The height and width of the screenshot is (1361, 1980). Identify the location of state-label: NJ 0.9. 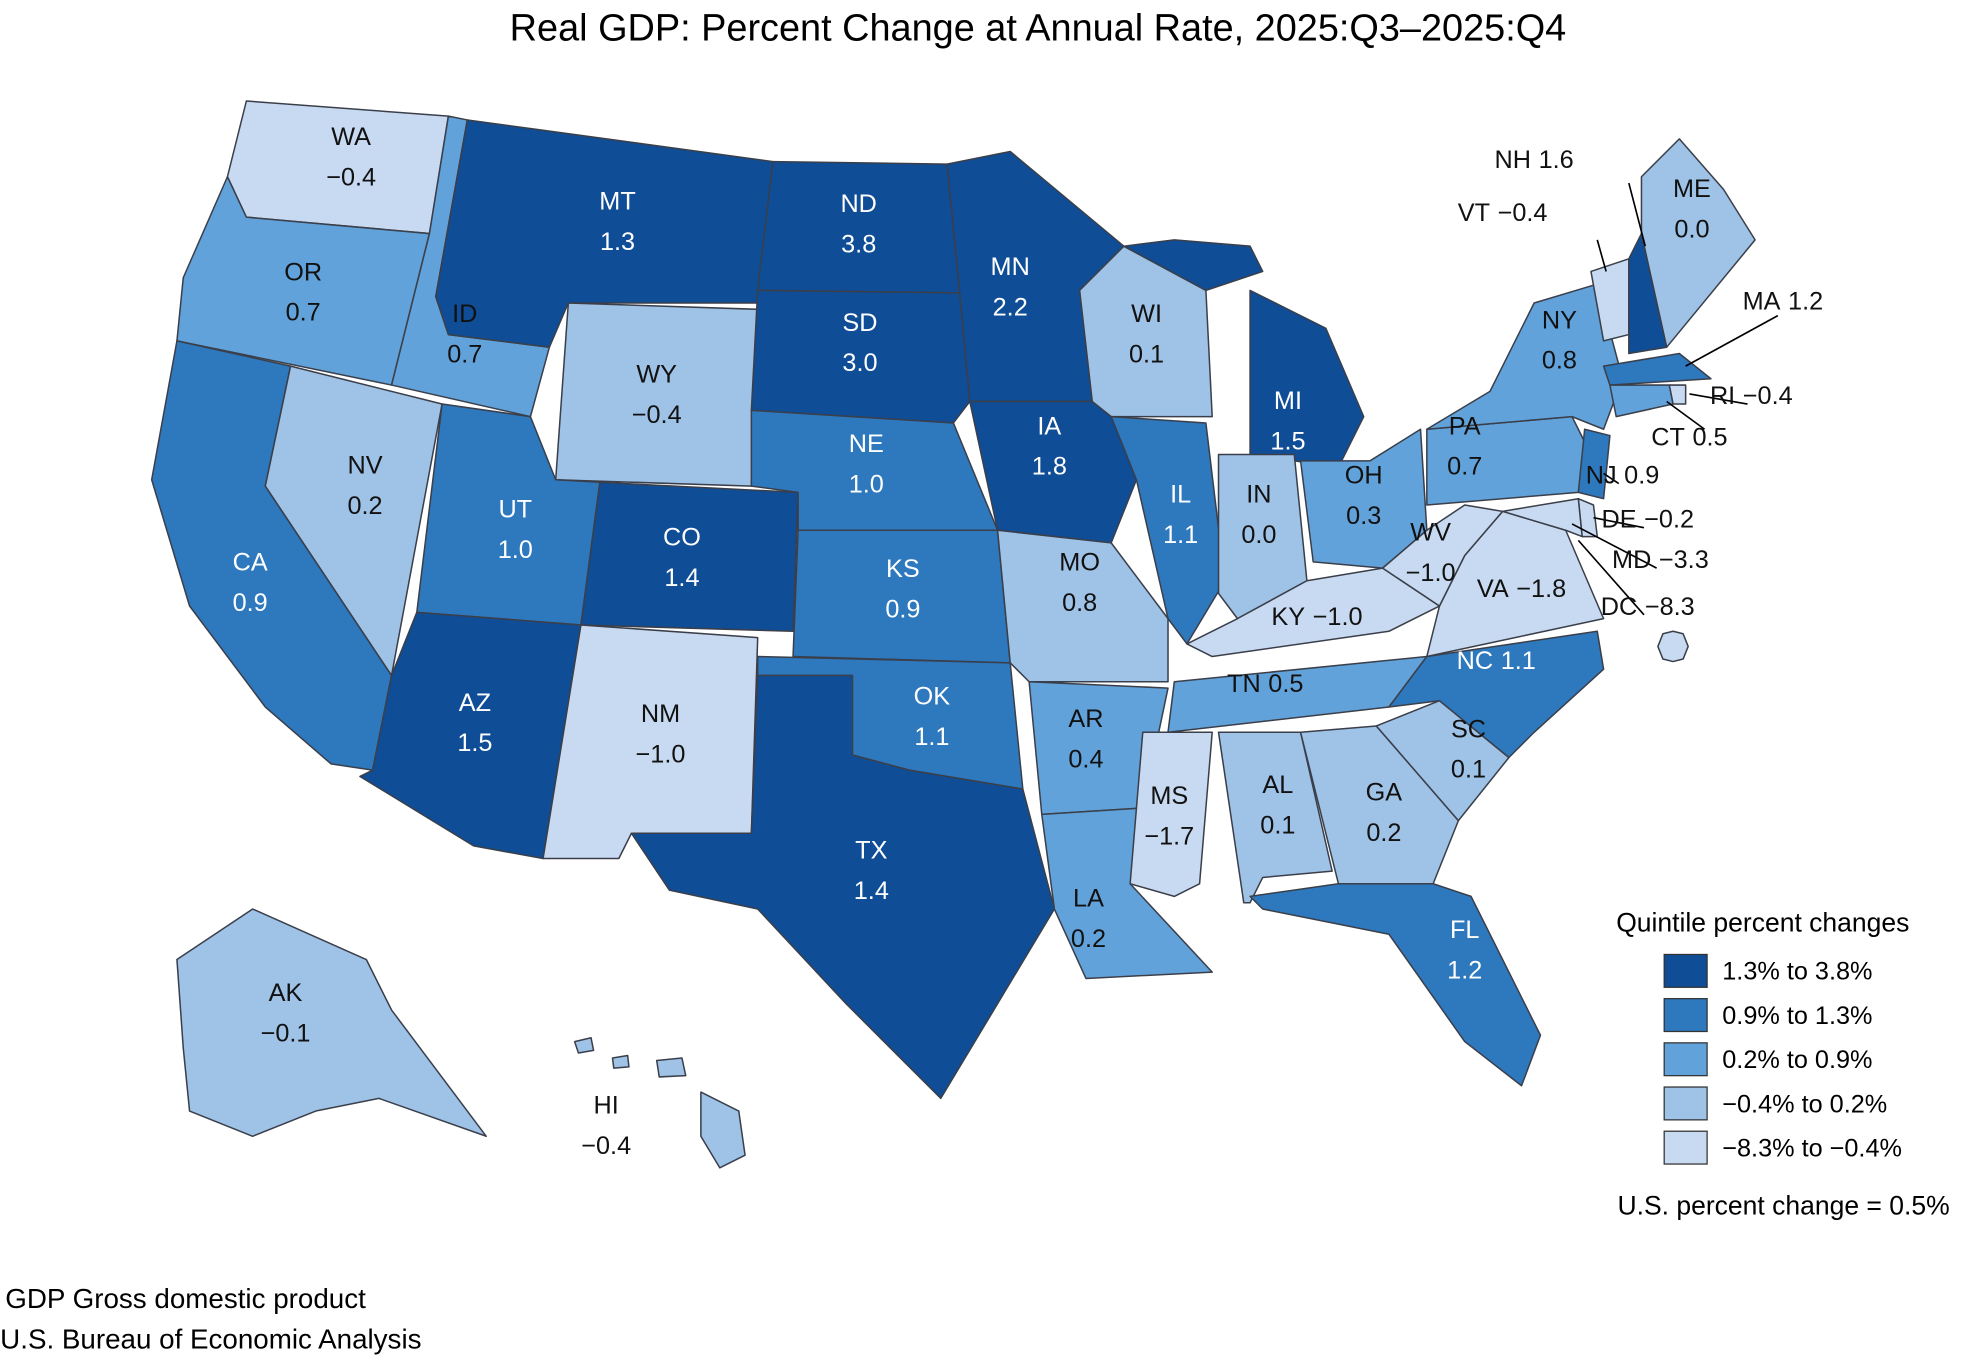
(1623, 476).